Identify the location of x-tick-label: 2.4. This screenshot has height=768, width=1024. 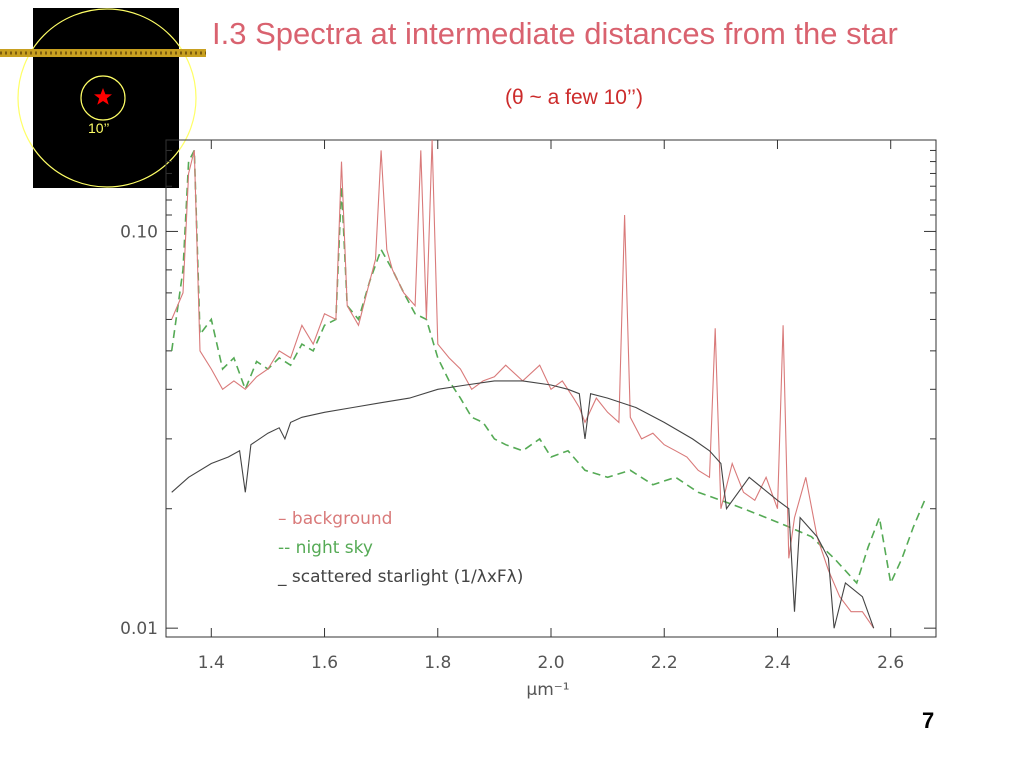
(777, 663).